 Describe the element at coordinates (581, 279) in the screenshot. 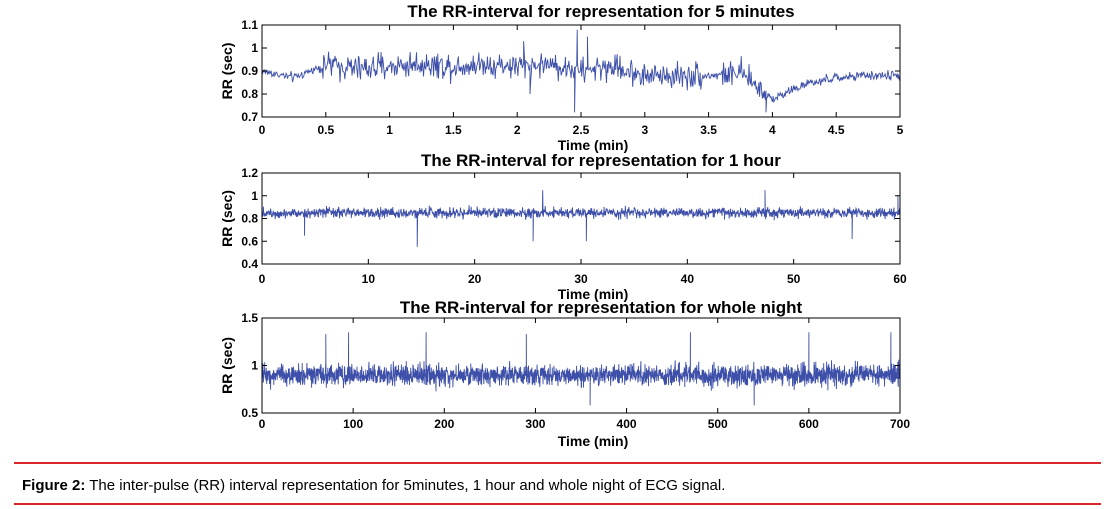

I see `x-tick-label: 30` at that location.